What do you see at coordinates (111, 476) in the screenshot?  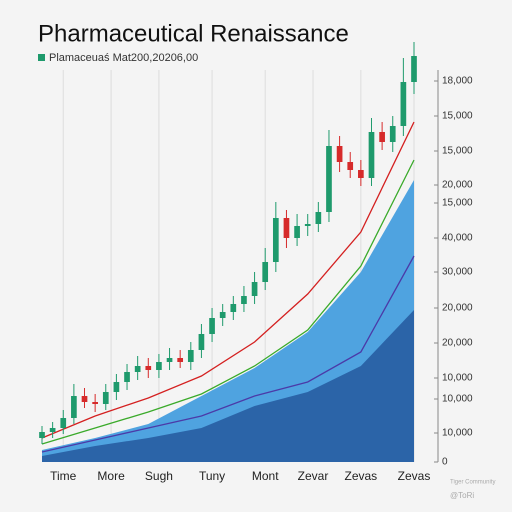 I see `x-tick-label: More` at bounding box center [111, 476].